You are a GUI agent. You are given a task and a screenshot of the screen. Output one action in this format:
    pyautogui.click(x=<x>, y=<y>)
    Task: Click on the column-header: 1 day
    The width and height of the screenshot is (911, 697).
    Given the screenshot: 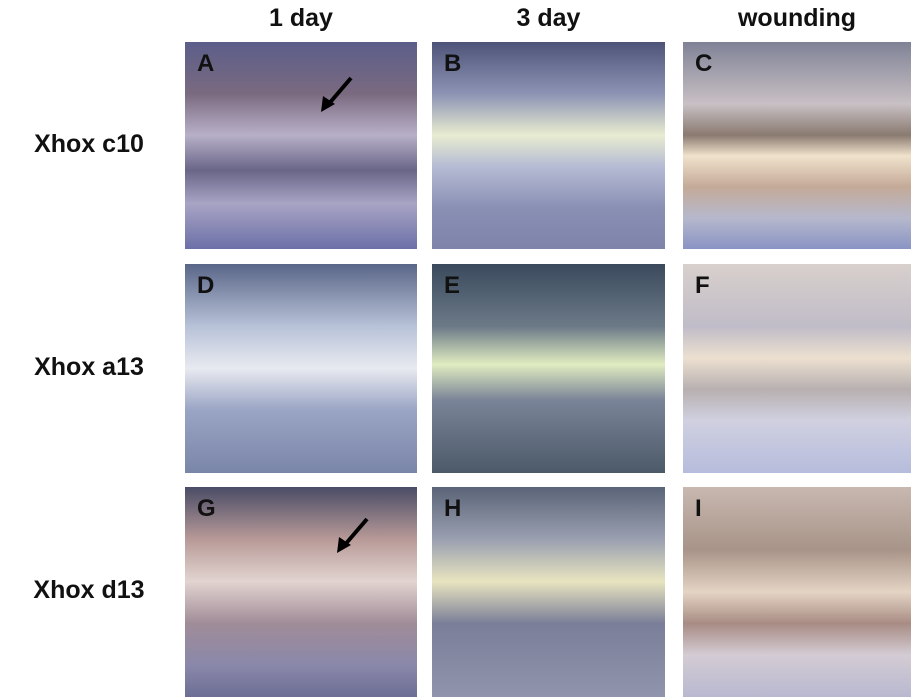 What is the action you would take?
    pyautogui.click(x=301, y=18)
    